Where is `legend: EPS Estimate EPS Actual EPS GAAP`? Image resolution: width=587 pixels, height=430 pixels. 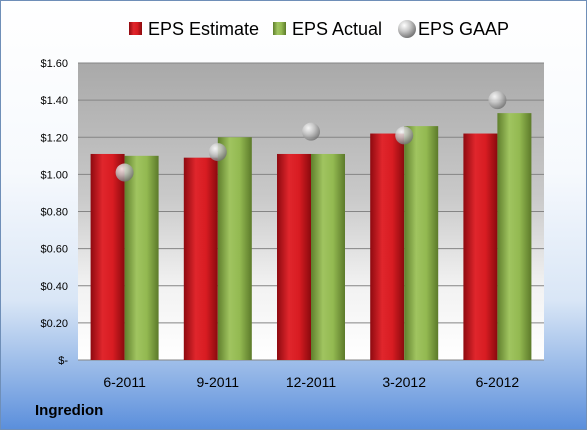 legend: EPS Estimate EPS Actual EPS GAAP is located at coordinates (319, 29).